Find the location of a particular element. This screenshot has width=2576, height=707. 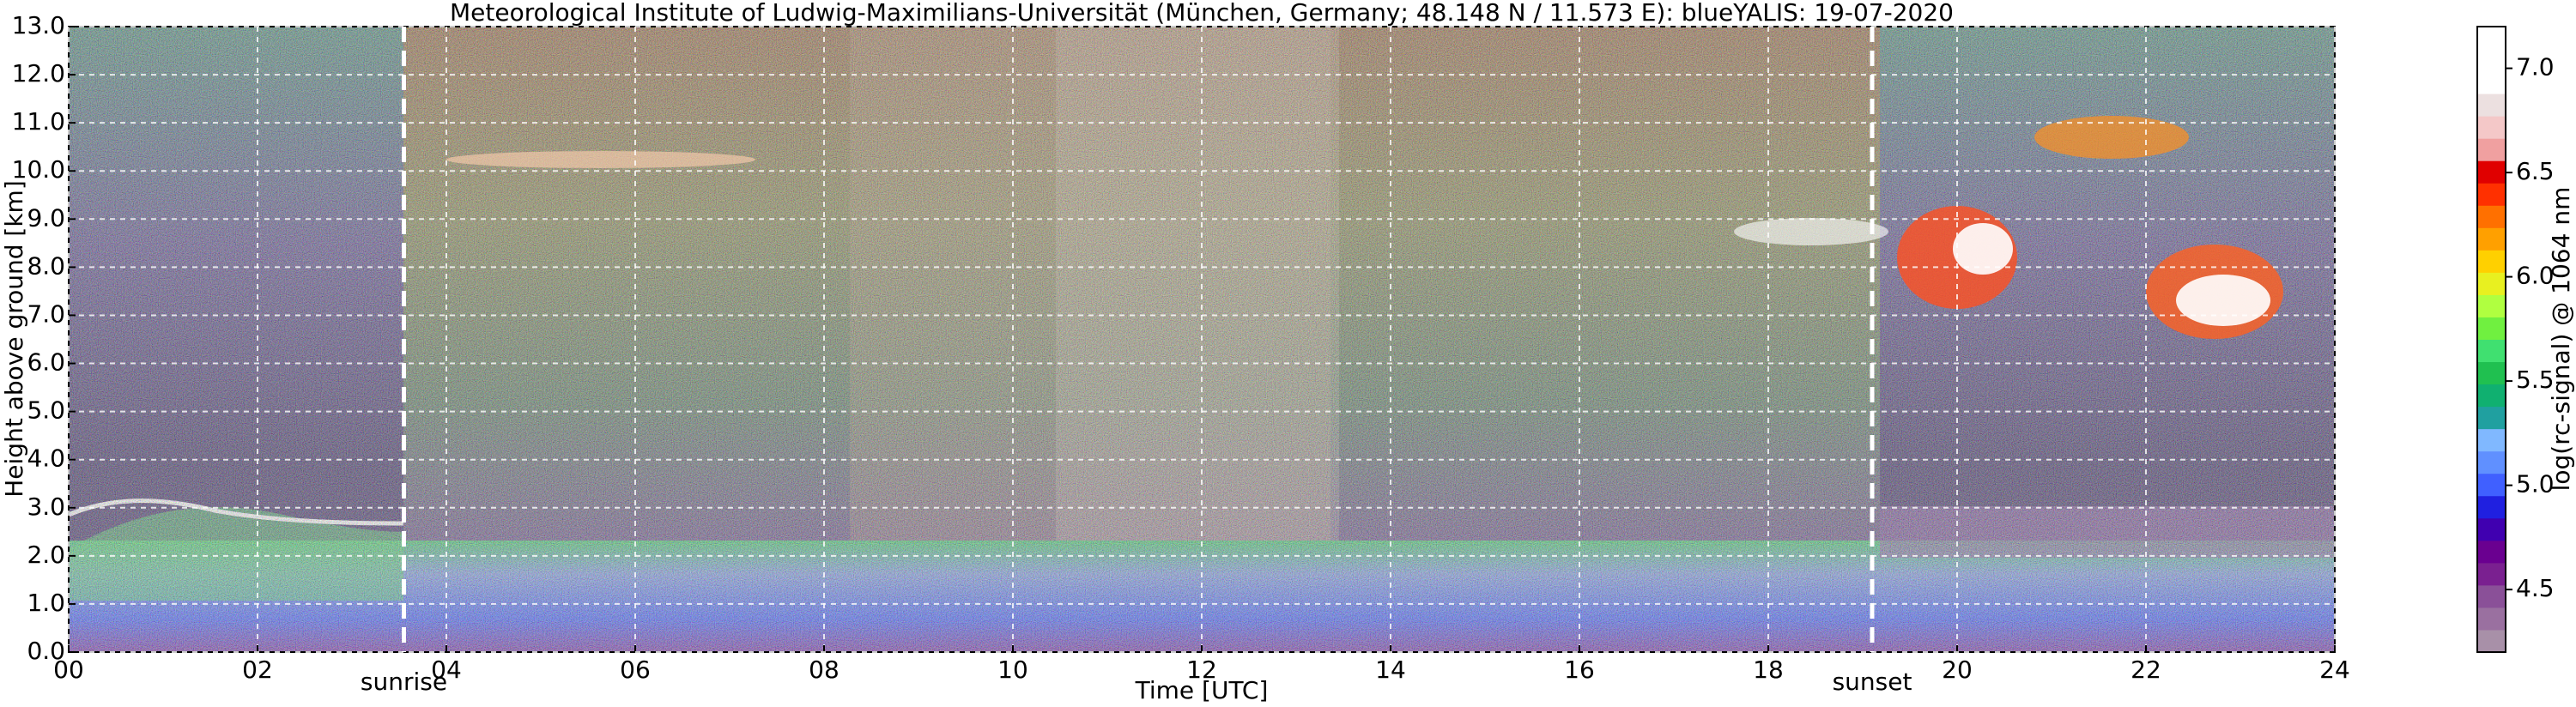

colorbar-tick-label: 4.5 is located at coordinates (2535, 588).